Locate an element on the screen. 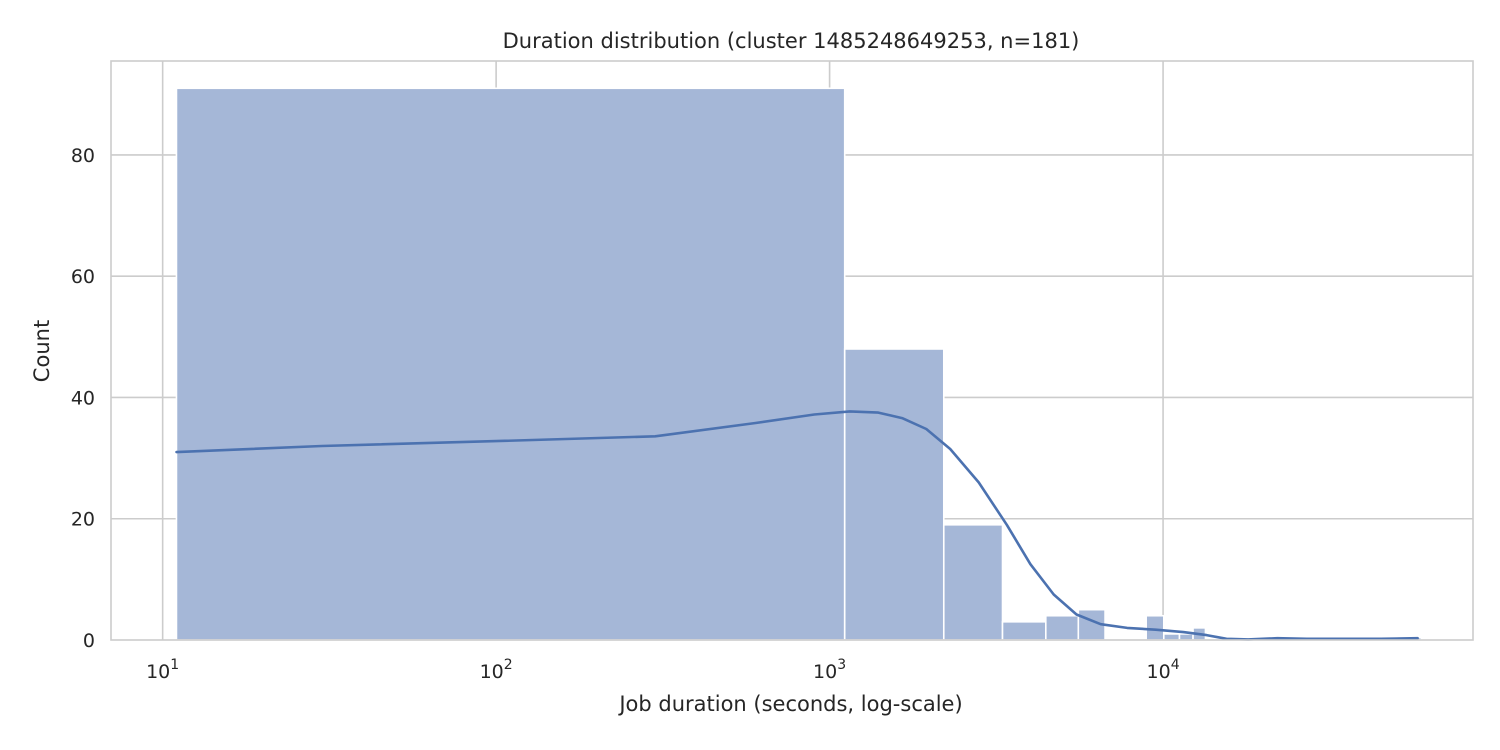 This screenshot has width=1500, height=750. y-axis-label: Count is located at coordinates (42, 351).